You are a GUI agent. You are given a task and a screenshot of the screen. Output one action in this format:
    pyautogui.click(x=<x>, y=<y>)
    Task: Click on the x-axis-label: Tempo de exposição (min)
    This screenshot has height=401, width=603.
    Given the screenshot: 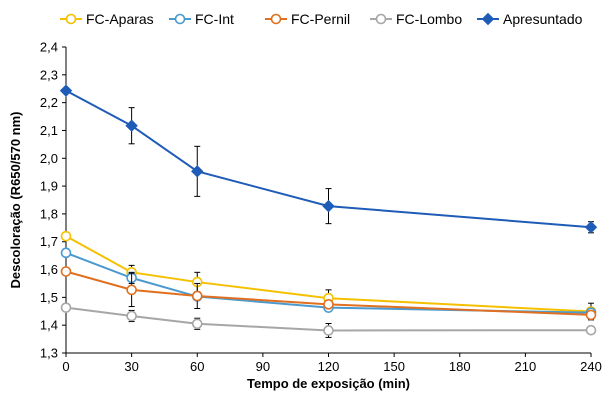 What is the action you would take?
    pyautogui.click(x=328, y=383)
    